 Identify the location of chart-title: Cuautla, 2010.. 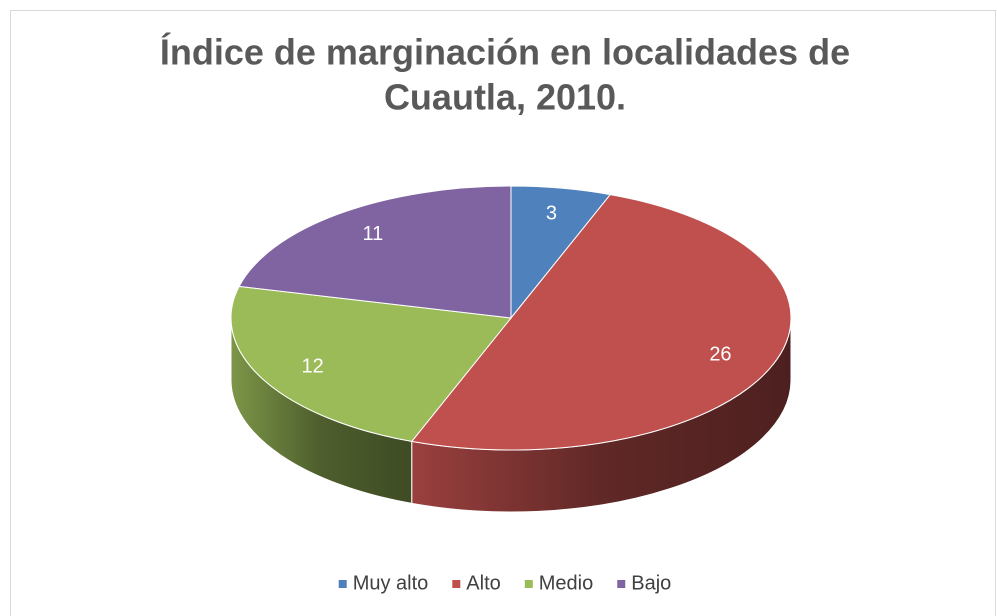
(505, 97).